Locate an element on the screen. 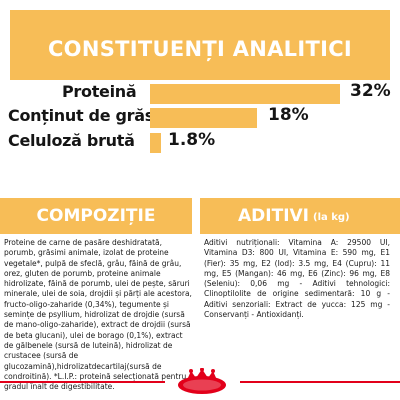  analytics-row-fat: Conținut de grăsimi 18% is located at coordinates (200, 116).